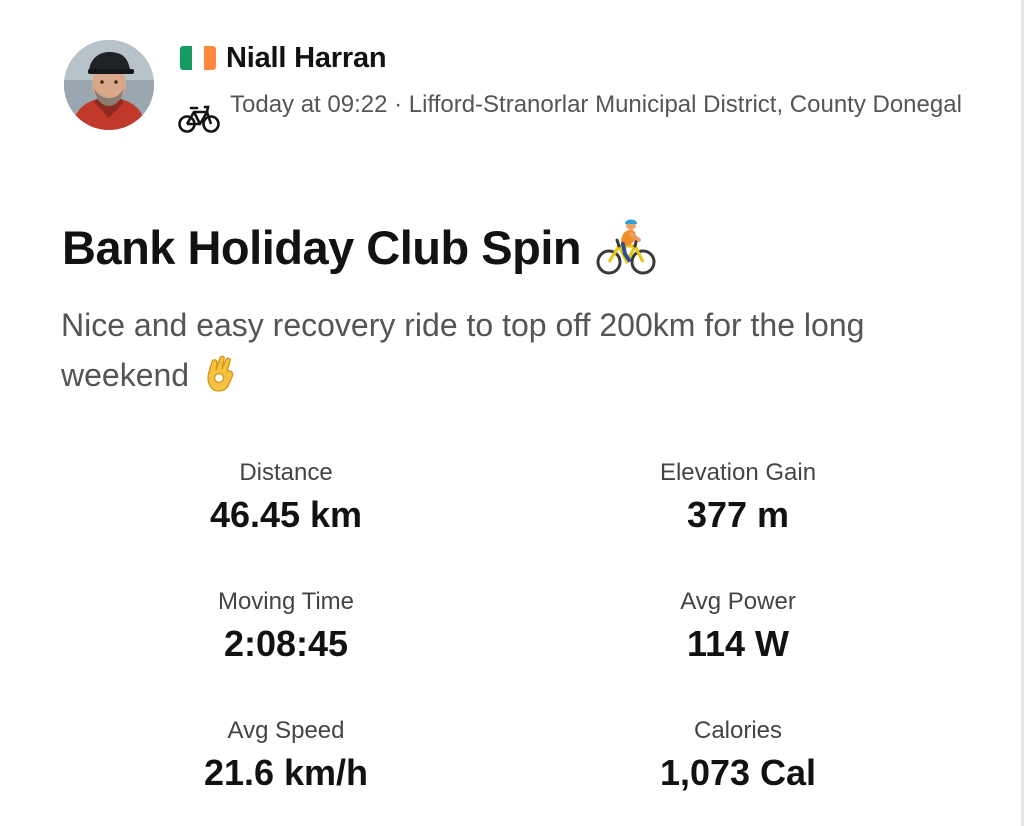  I want to click on stat-avg-power: Avg Power 114 W, so click(738, 626).